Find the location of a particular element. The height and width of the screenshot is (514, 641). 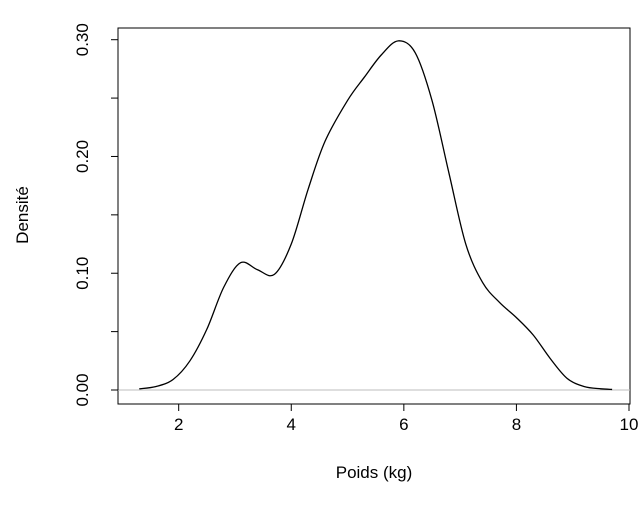

x-tick-label: 2 is located at coordinates (178, 424).